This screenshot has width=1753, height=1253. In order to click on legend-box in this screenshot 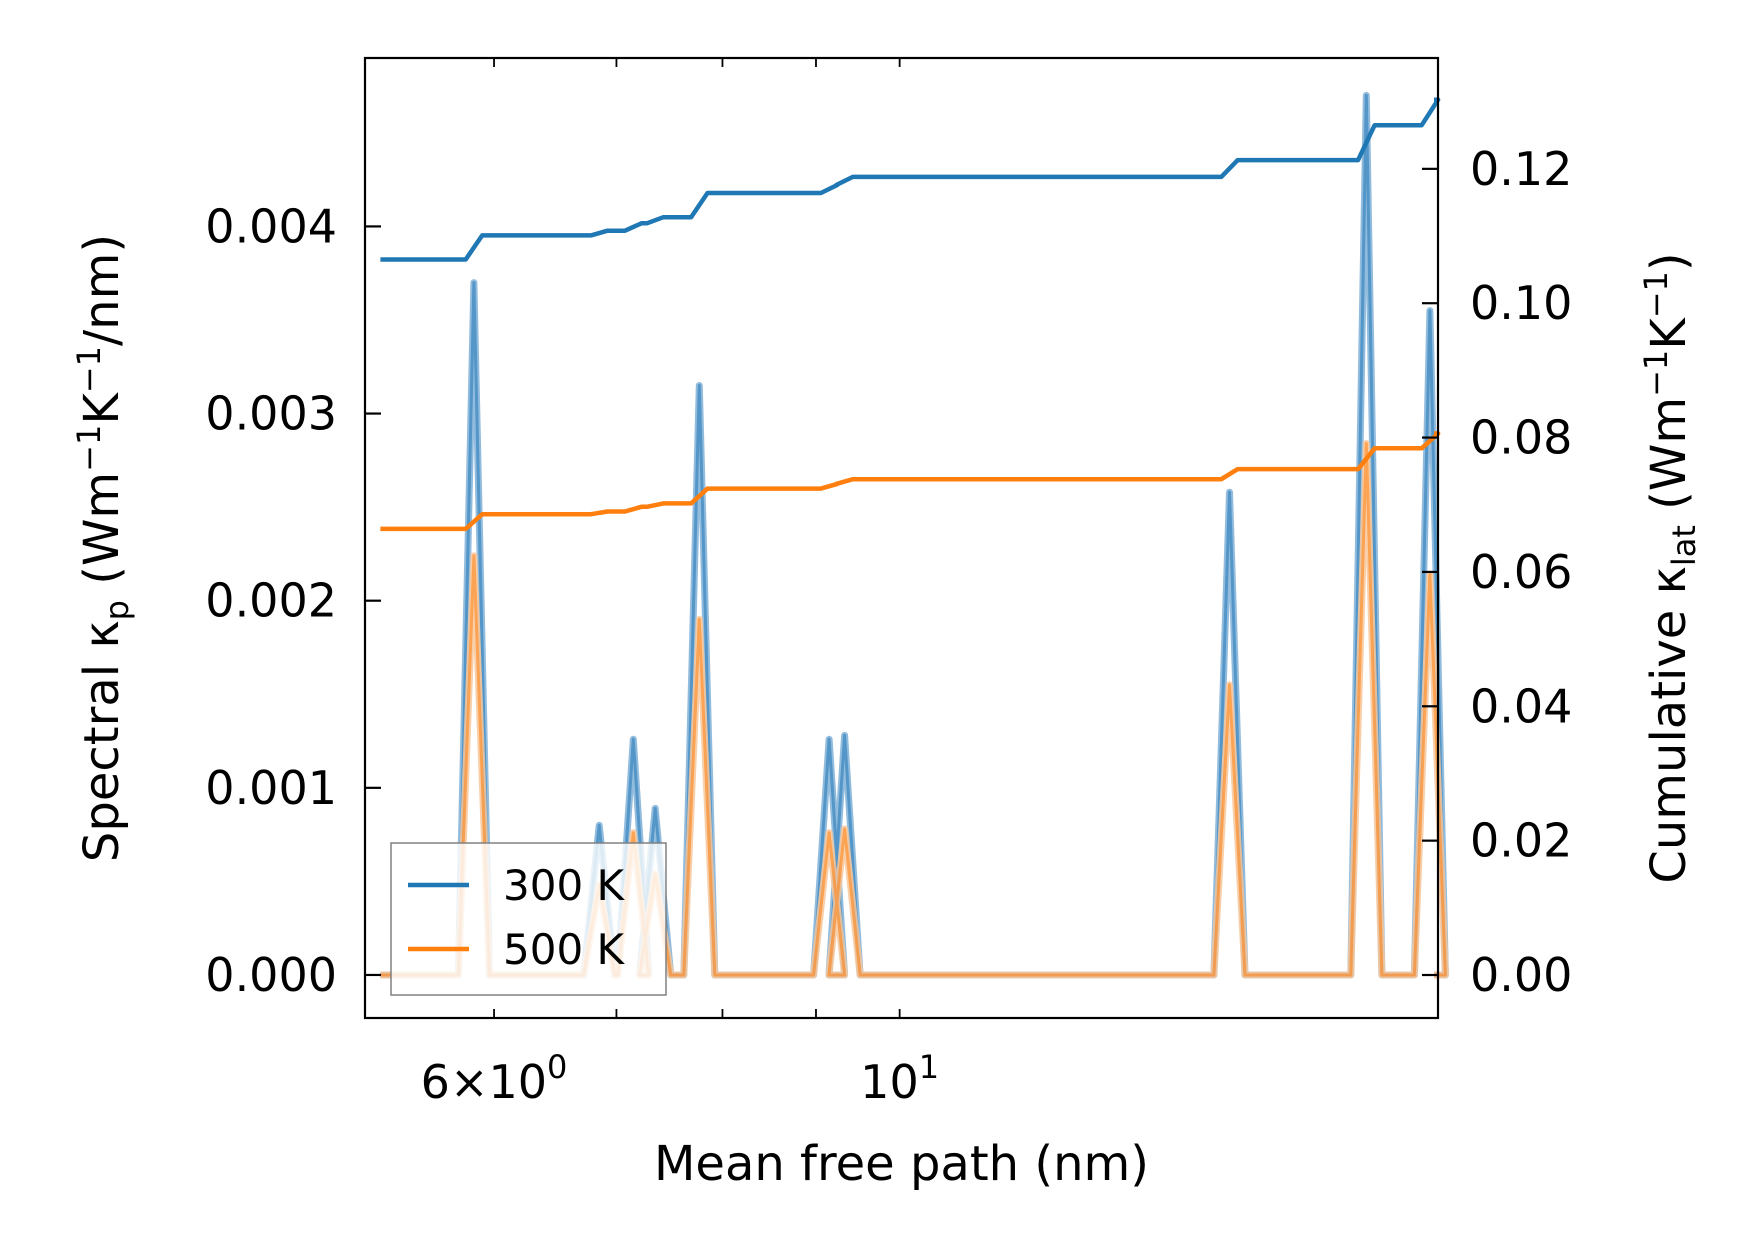, I will do `click(528, 919)`.